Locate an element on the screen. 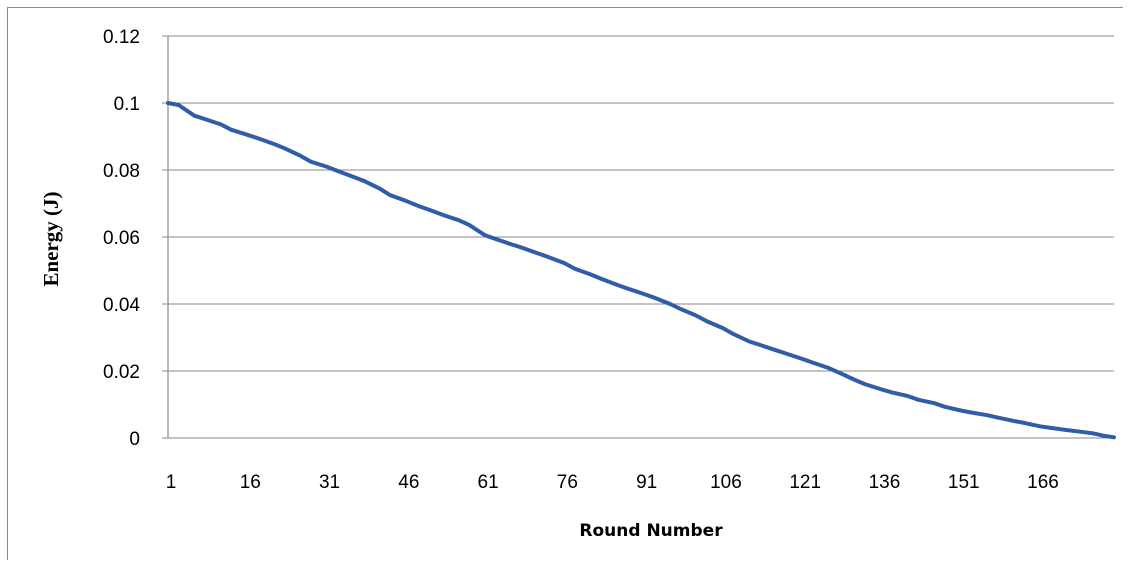 Image resolution: width=1133 pixels, height=564 pixels. y-tick-label: 0.12 is located at coordinates (121, 37).